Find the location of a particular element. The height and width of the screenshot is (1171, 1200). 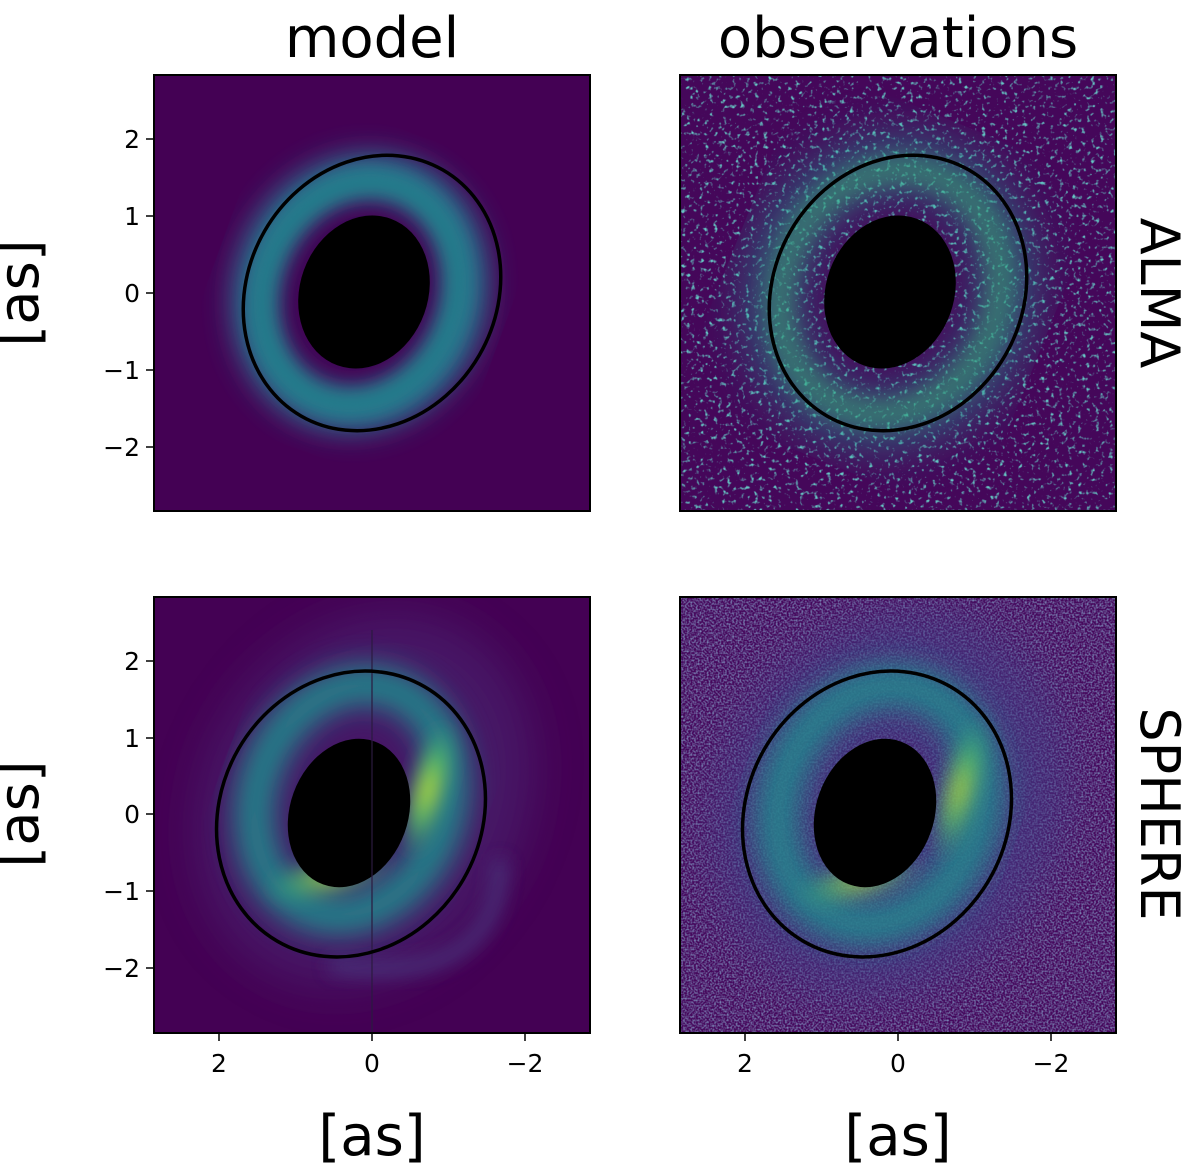

x-ticks-right: 2 0 −2 is located at coordinates (903, 1055).